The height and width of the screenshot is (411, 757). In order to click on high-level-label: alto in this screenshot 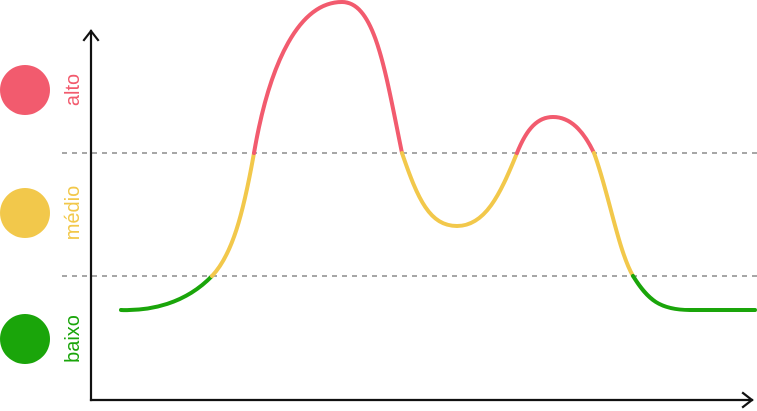, I will do `click(73, 90)`.